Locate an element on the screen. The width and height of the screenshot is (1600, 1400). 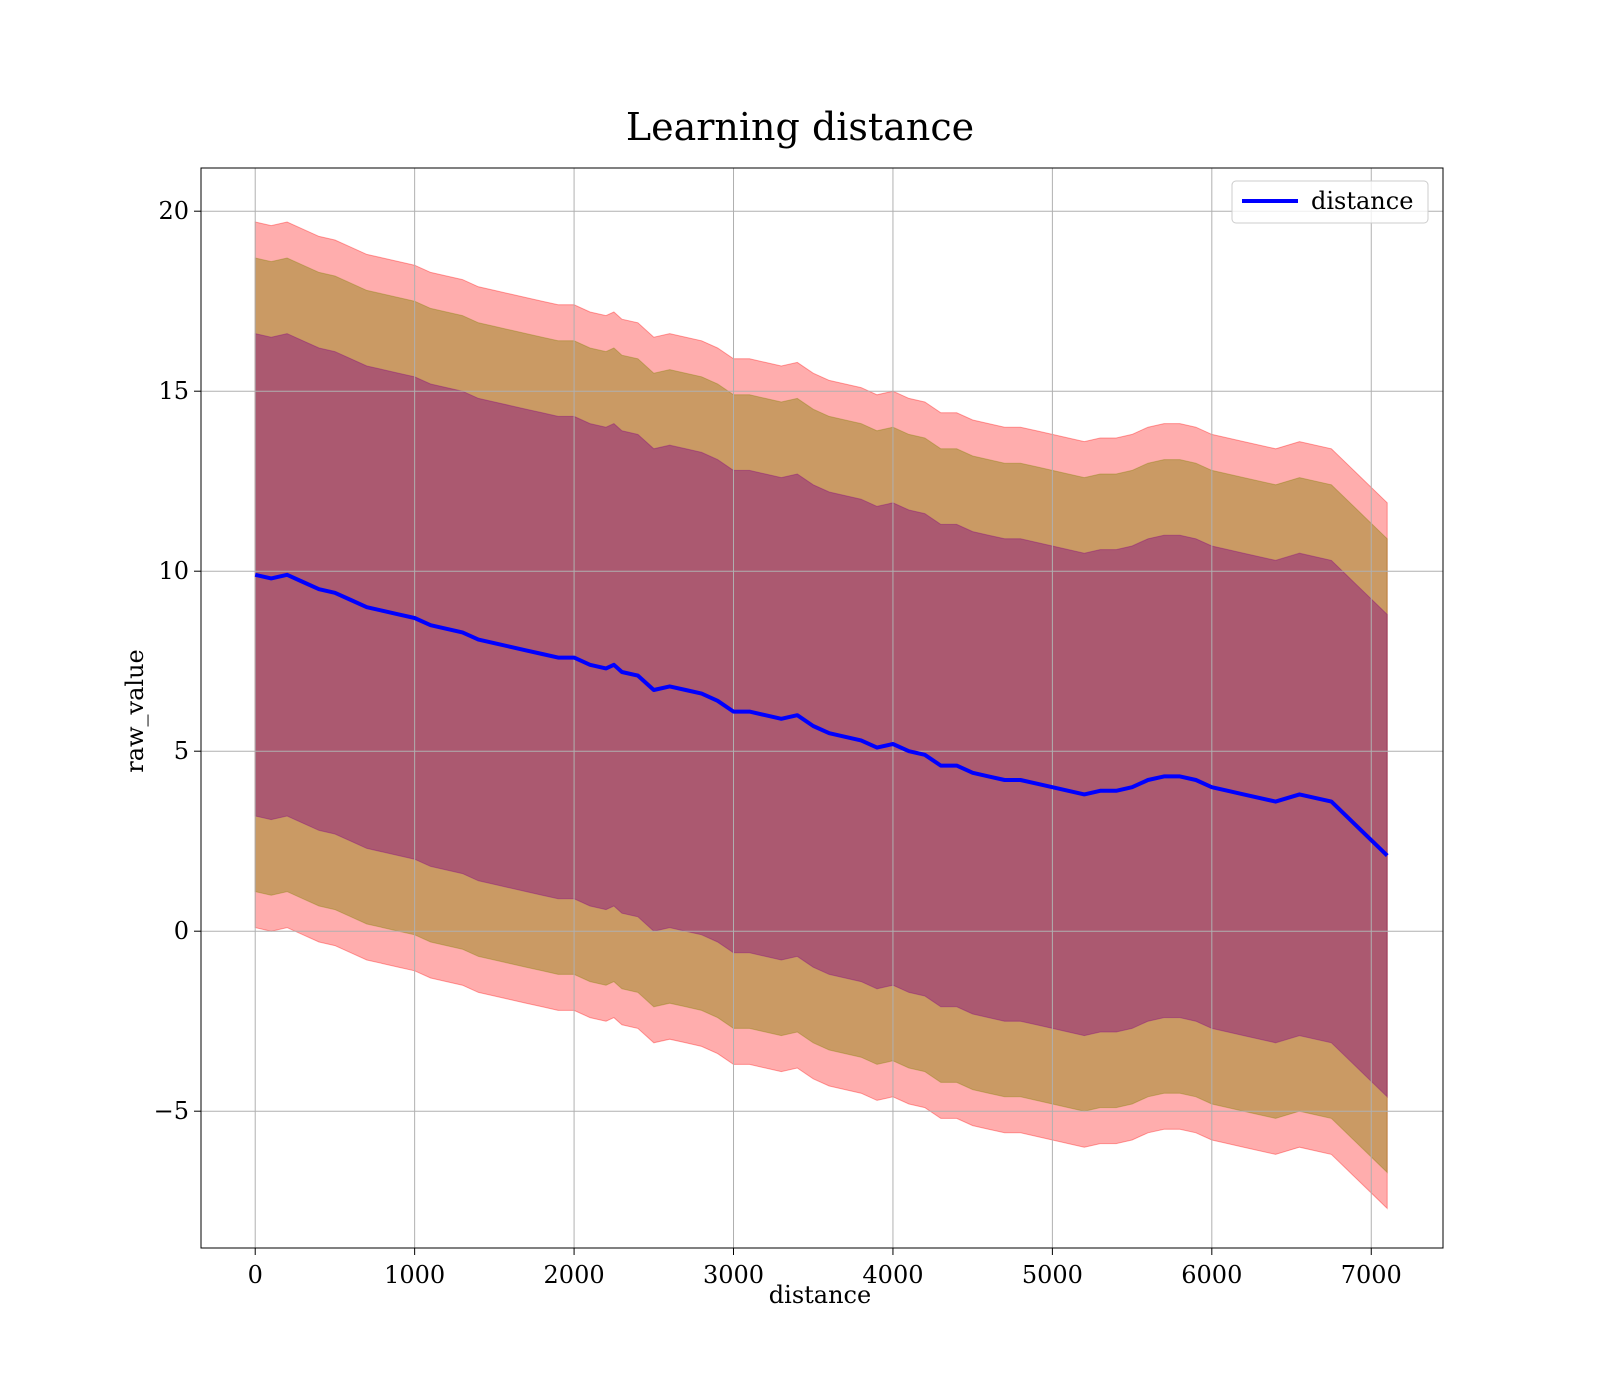
y-tick-label: 5 is located at coordinates (181, 751).